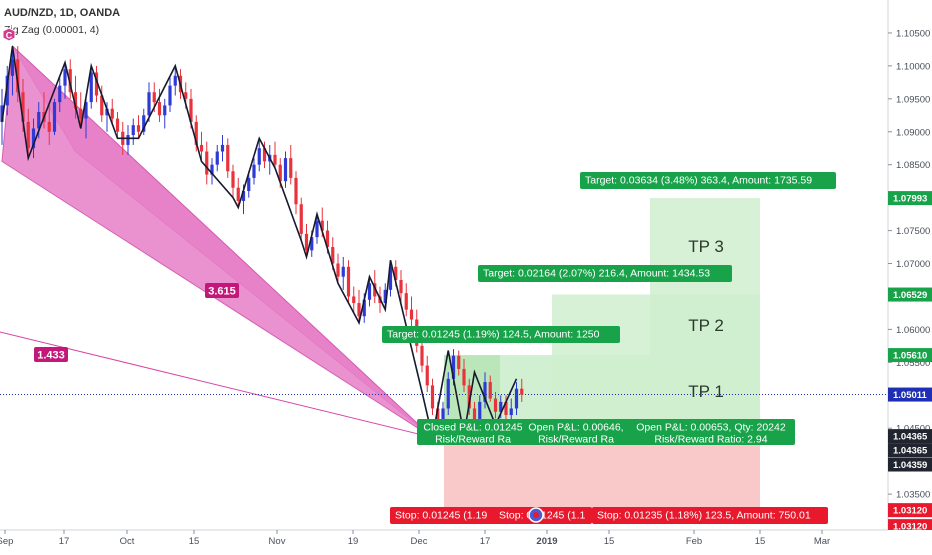 The width and height of the screenshot is (932, 555). I want to click on tp1-target-label-bg, so click(501, 334).